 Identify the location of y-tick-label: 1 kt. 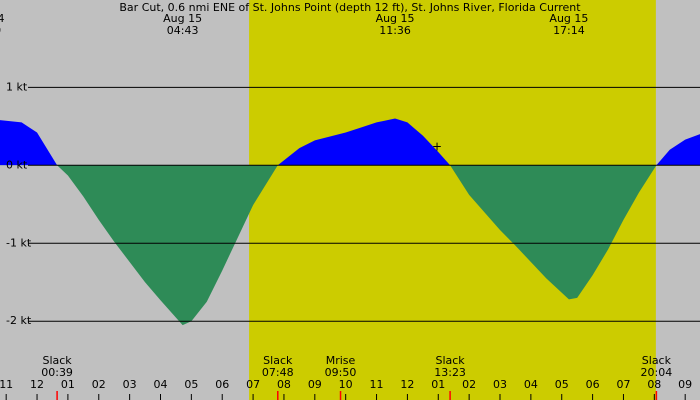
(17, 86).